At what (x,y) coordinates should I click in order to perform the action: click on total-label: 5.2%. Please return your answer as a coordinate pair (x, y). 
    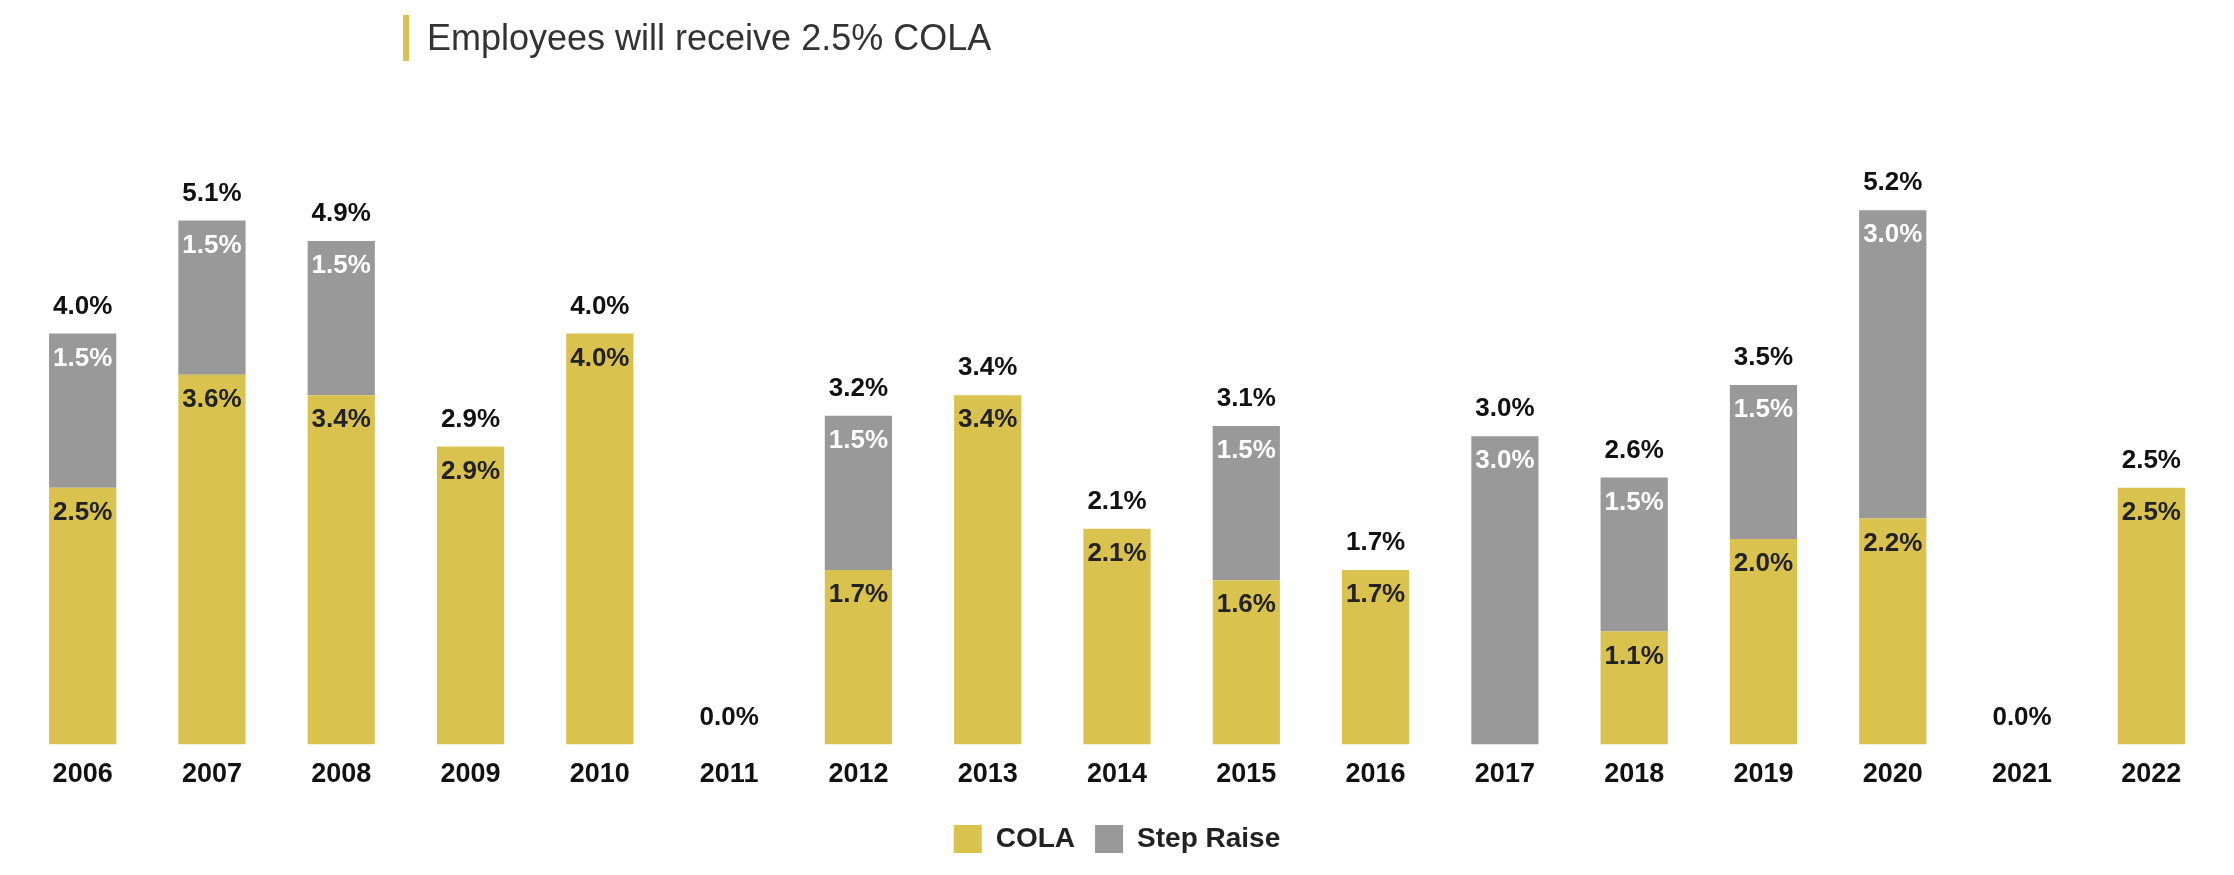
    Looking at the image, I should click on (1893, 181).